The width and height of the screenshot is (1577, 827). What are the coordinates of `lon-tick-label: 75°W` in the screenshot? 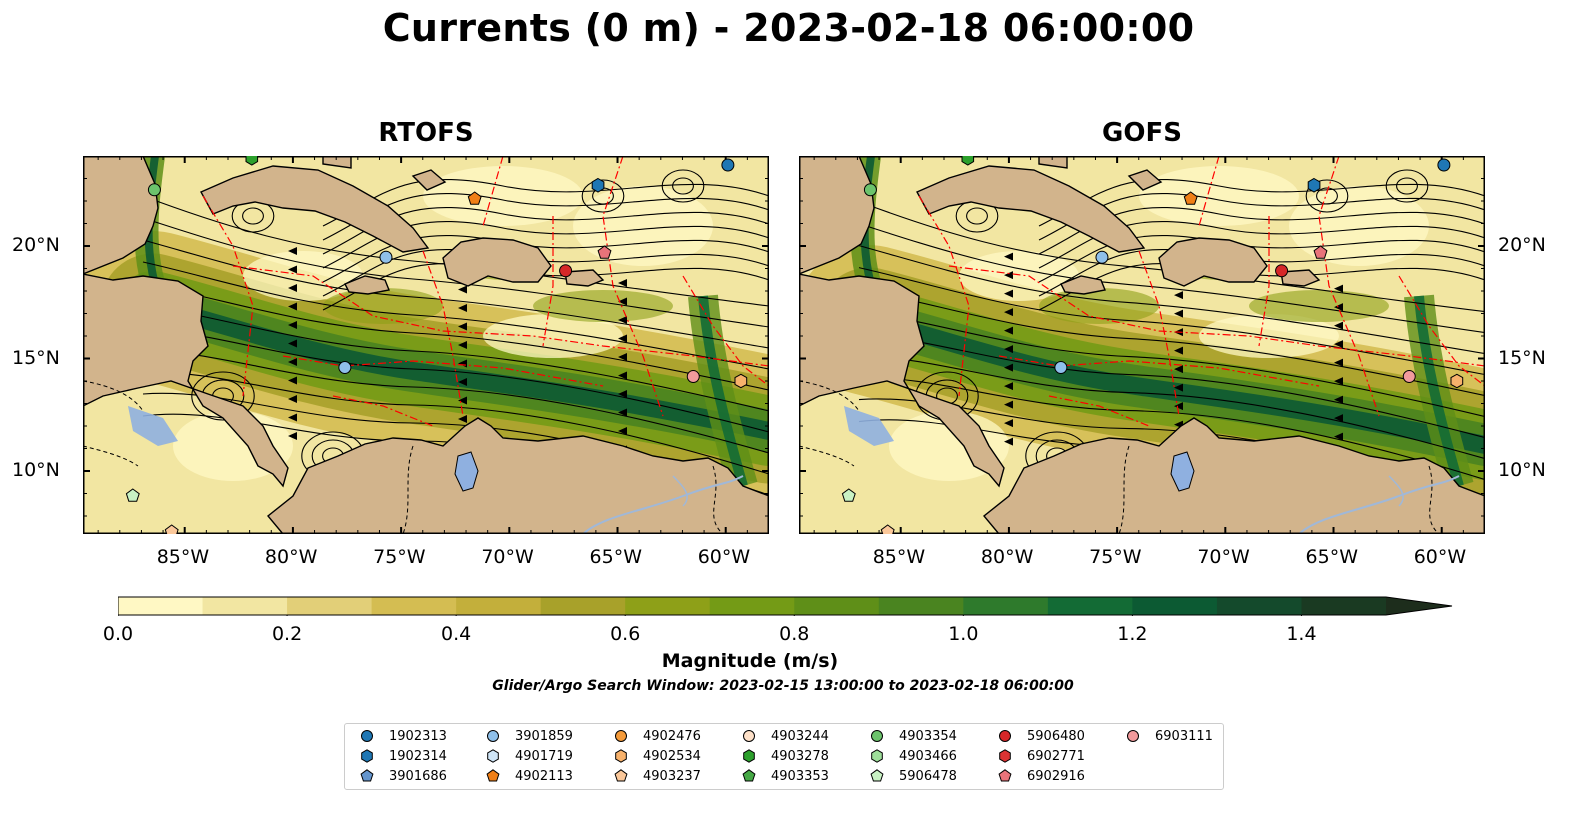 It's located at (1115, 557).